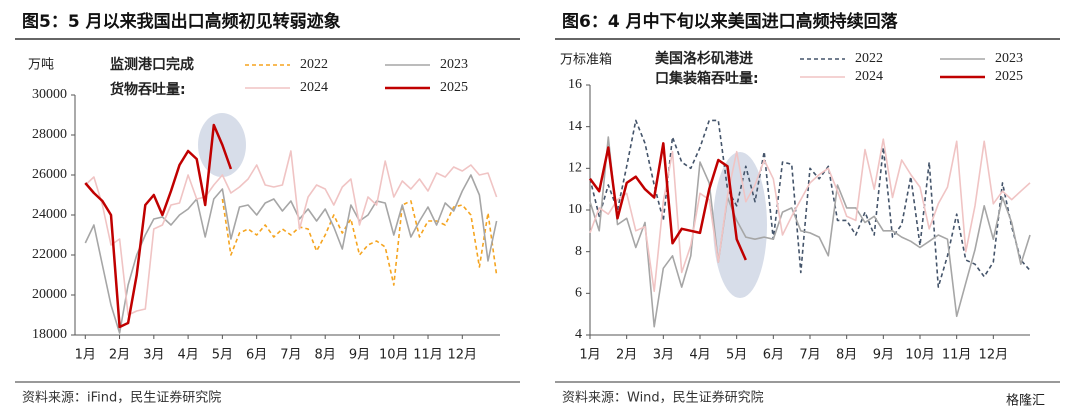 Image resolution: width=1071 pixels, height=419 pixels. What do you see at coordinates (578, 334) in the screenshot?
I see `y-tick-label: 4` at bounding box center [578, 334].